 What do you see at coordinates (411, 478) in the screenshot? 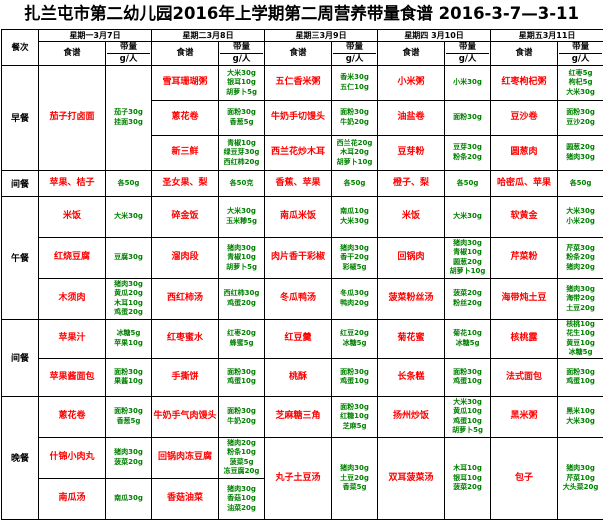
I see `dish-cell: 双耳菠菜汤` at bounding box center [411, 478].